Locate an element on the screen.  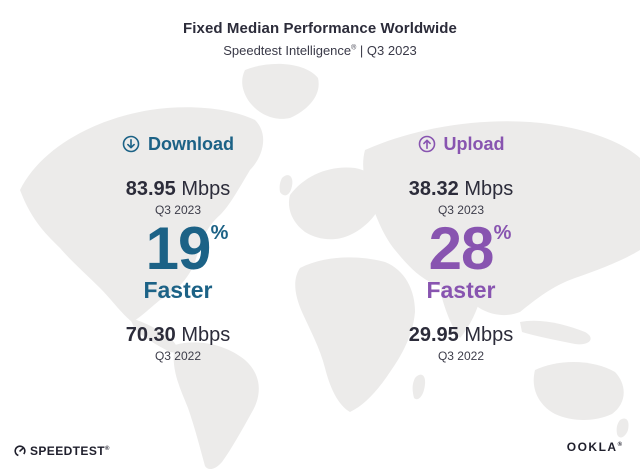
map-uk is located at coordinates (286, 185).